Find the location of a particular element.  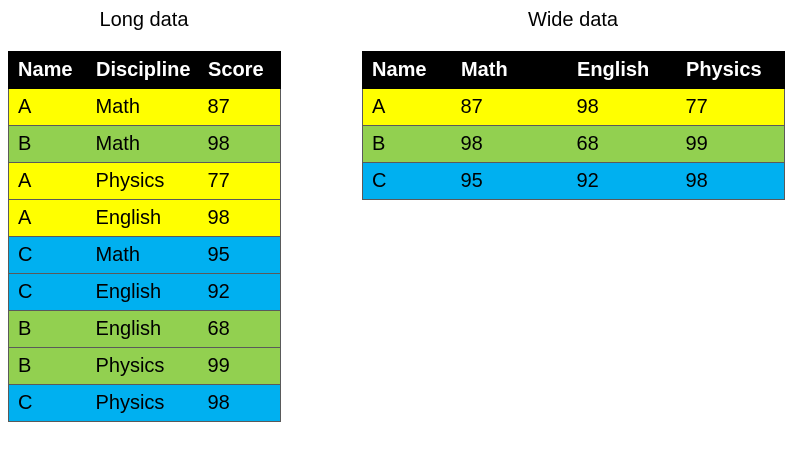

table-row: A Physics 77 is located at coordinates (144, 181).